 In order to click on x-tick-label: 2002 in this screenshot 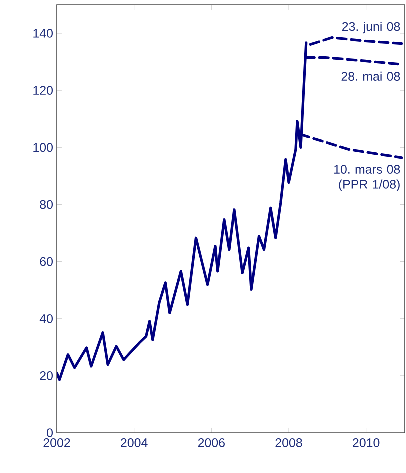, I will do `click(57, 443)`.